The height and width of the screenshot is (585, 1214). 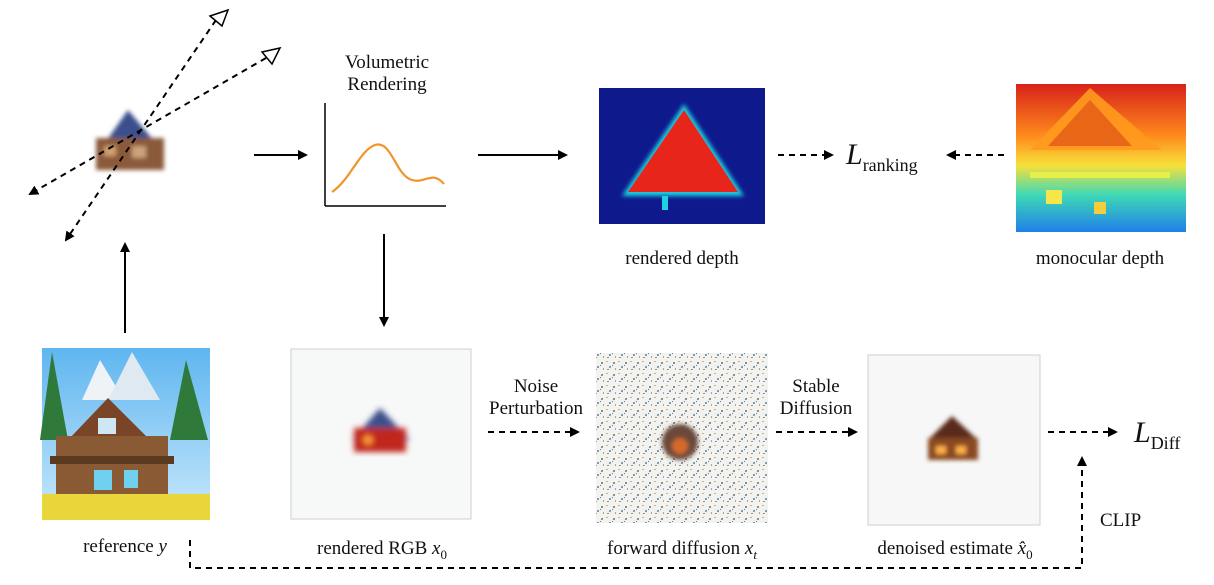 What do you see at coordinates (1121, 520) in the screenshot?
I see `clip-label: CLIP` at bounding box center [1121, 520].